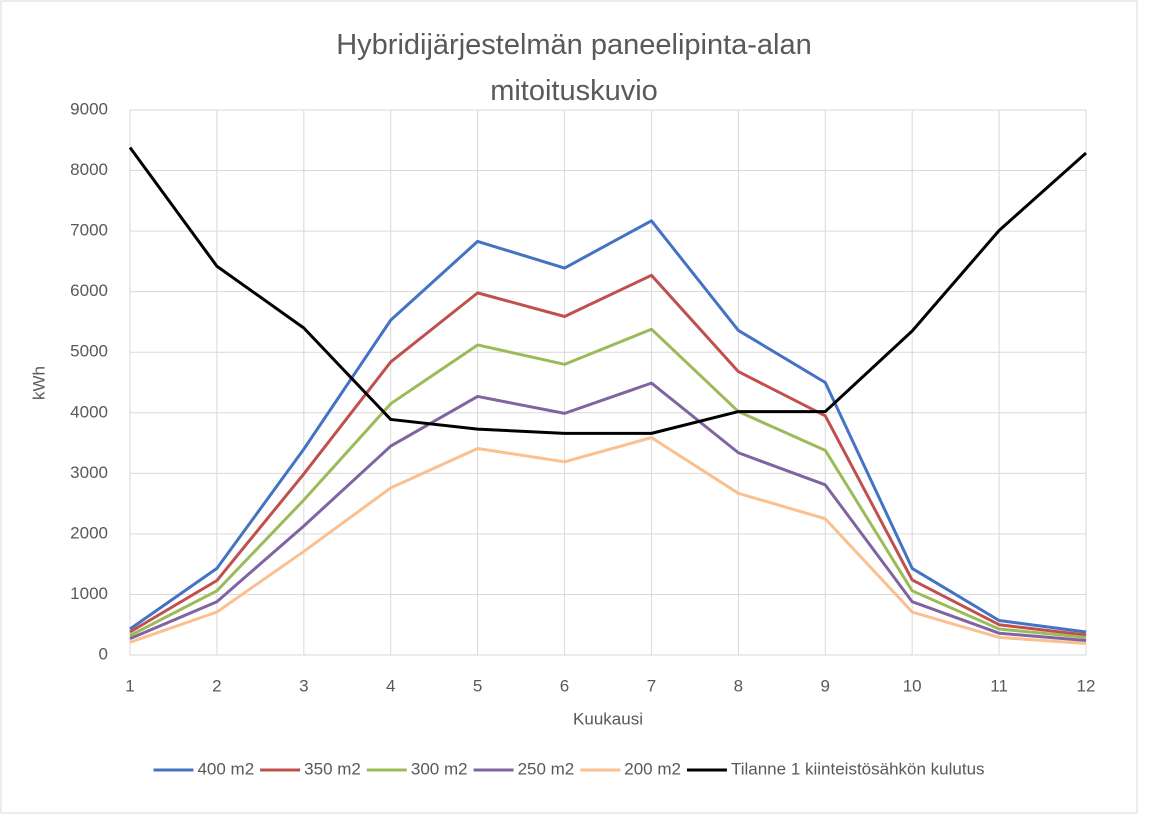 This screenshot has height=815, width=1149. What do you see at coordinates (38, 383) in the screenshot?
I see `y-axis-label: kWh` at bounding box center [38, 383].